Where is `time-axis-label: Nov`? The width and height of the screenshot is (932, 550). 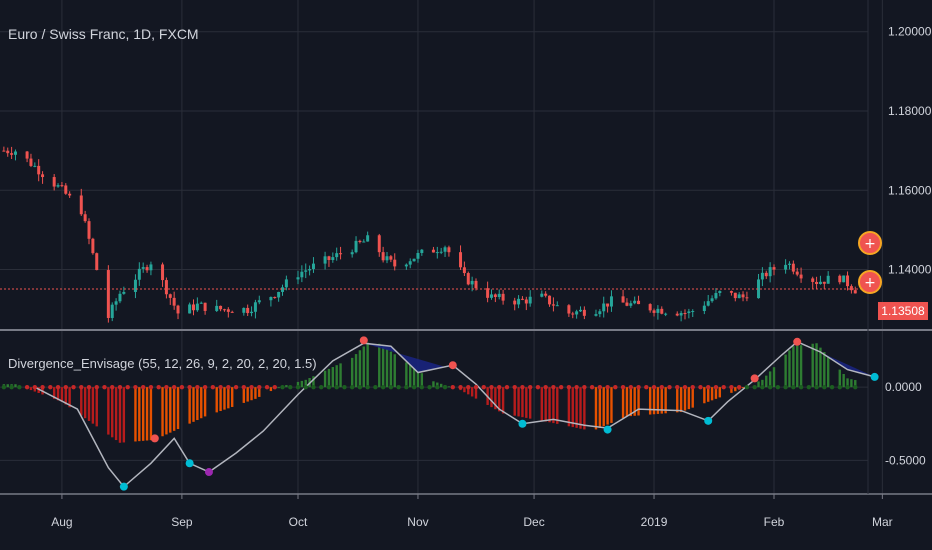
time-axis-label: Nov is located at coordinates (417, 522).